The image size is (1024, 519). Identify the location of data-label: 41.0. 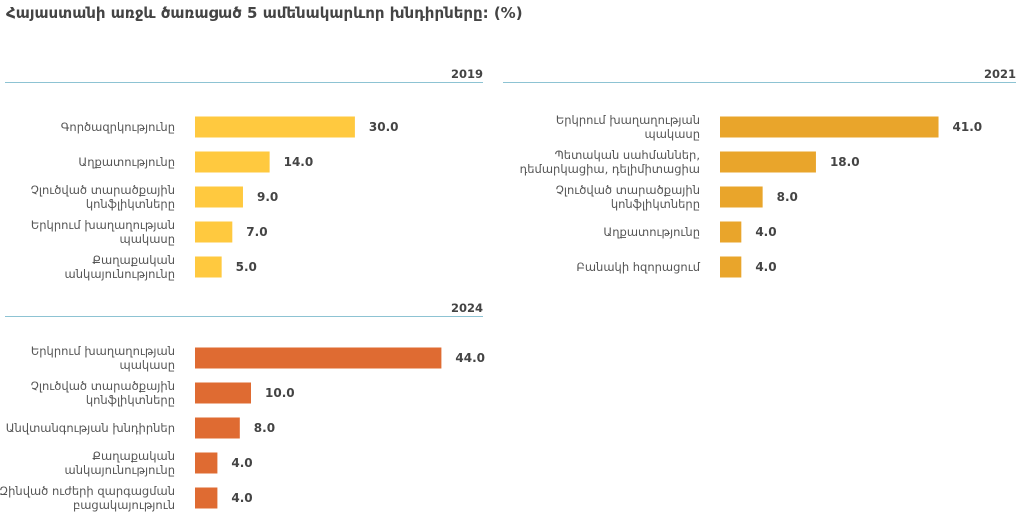
(968, 127).